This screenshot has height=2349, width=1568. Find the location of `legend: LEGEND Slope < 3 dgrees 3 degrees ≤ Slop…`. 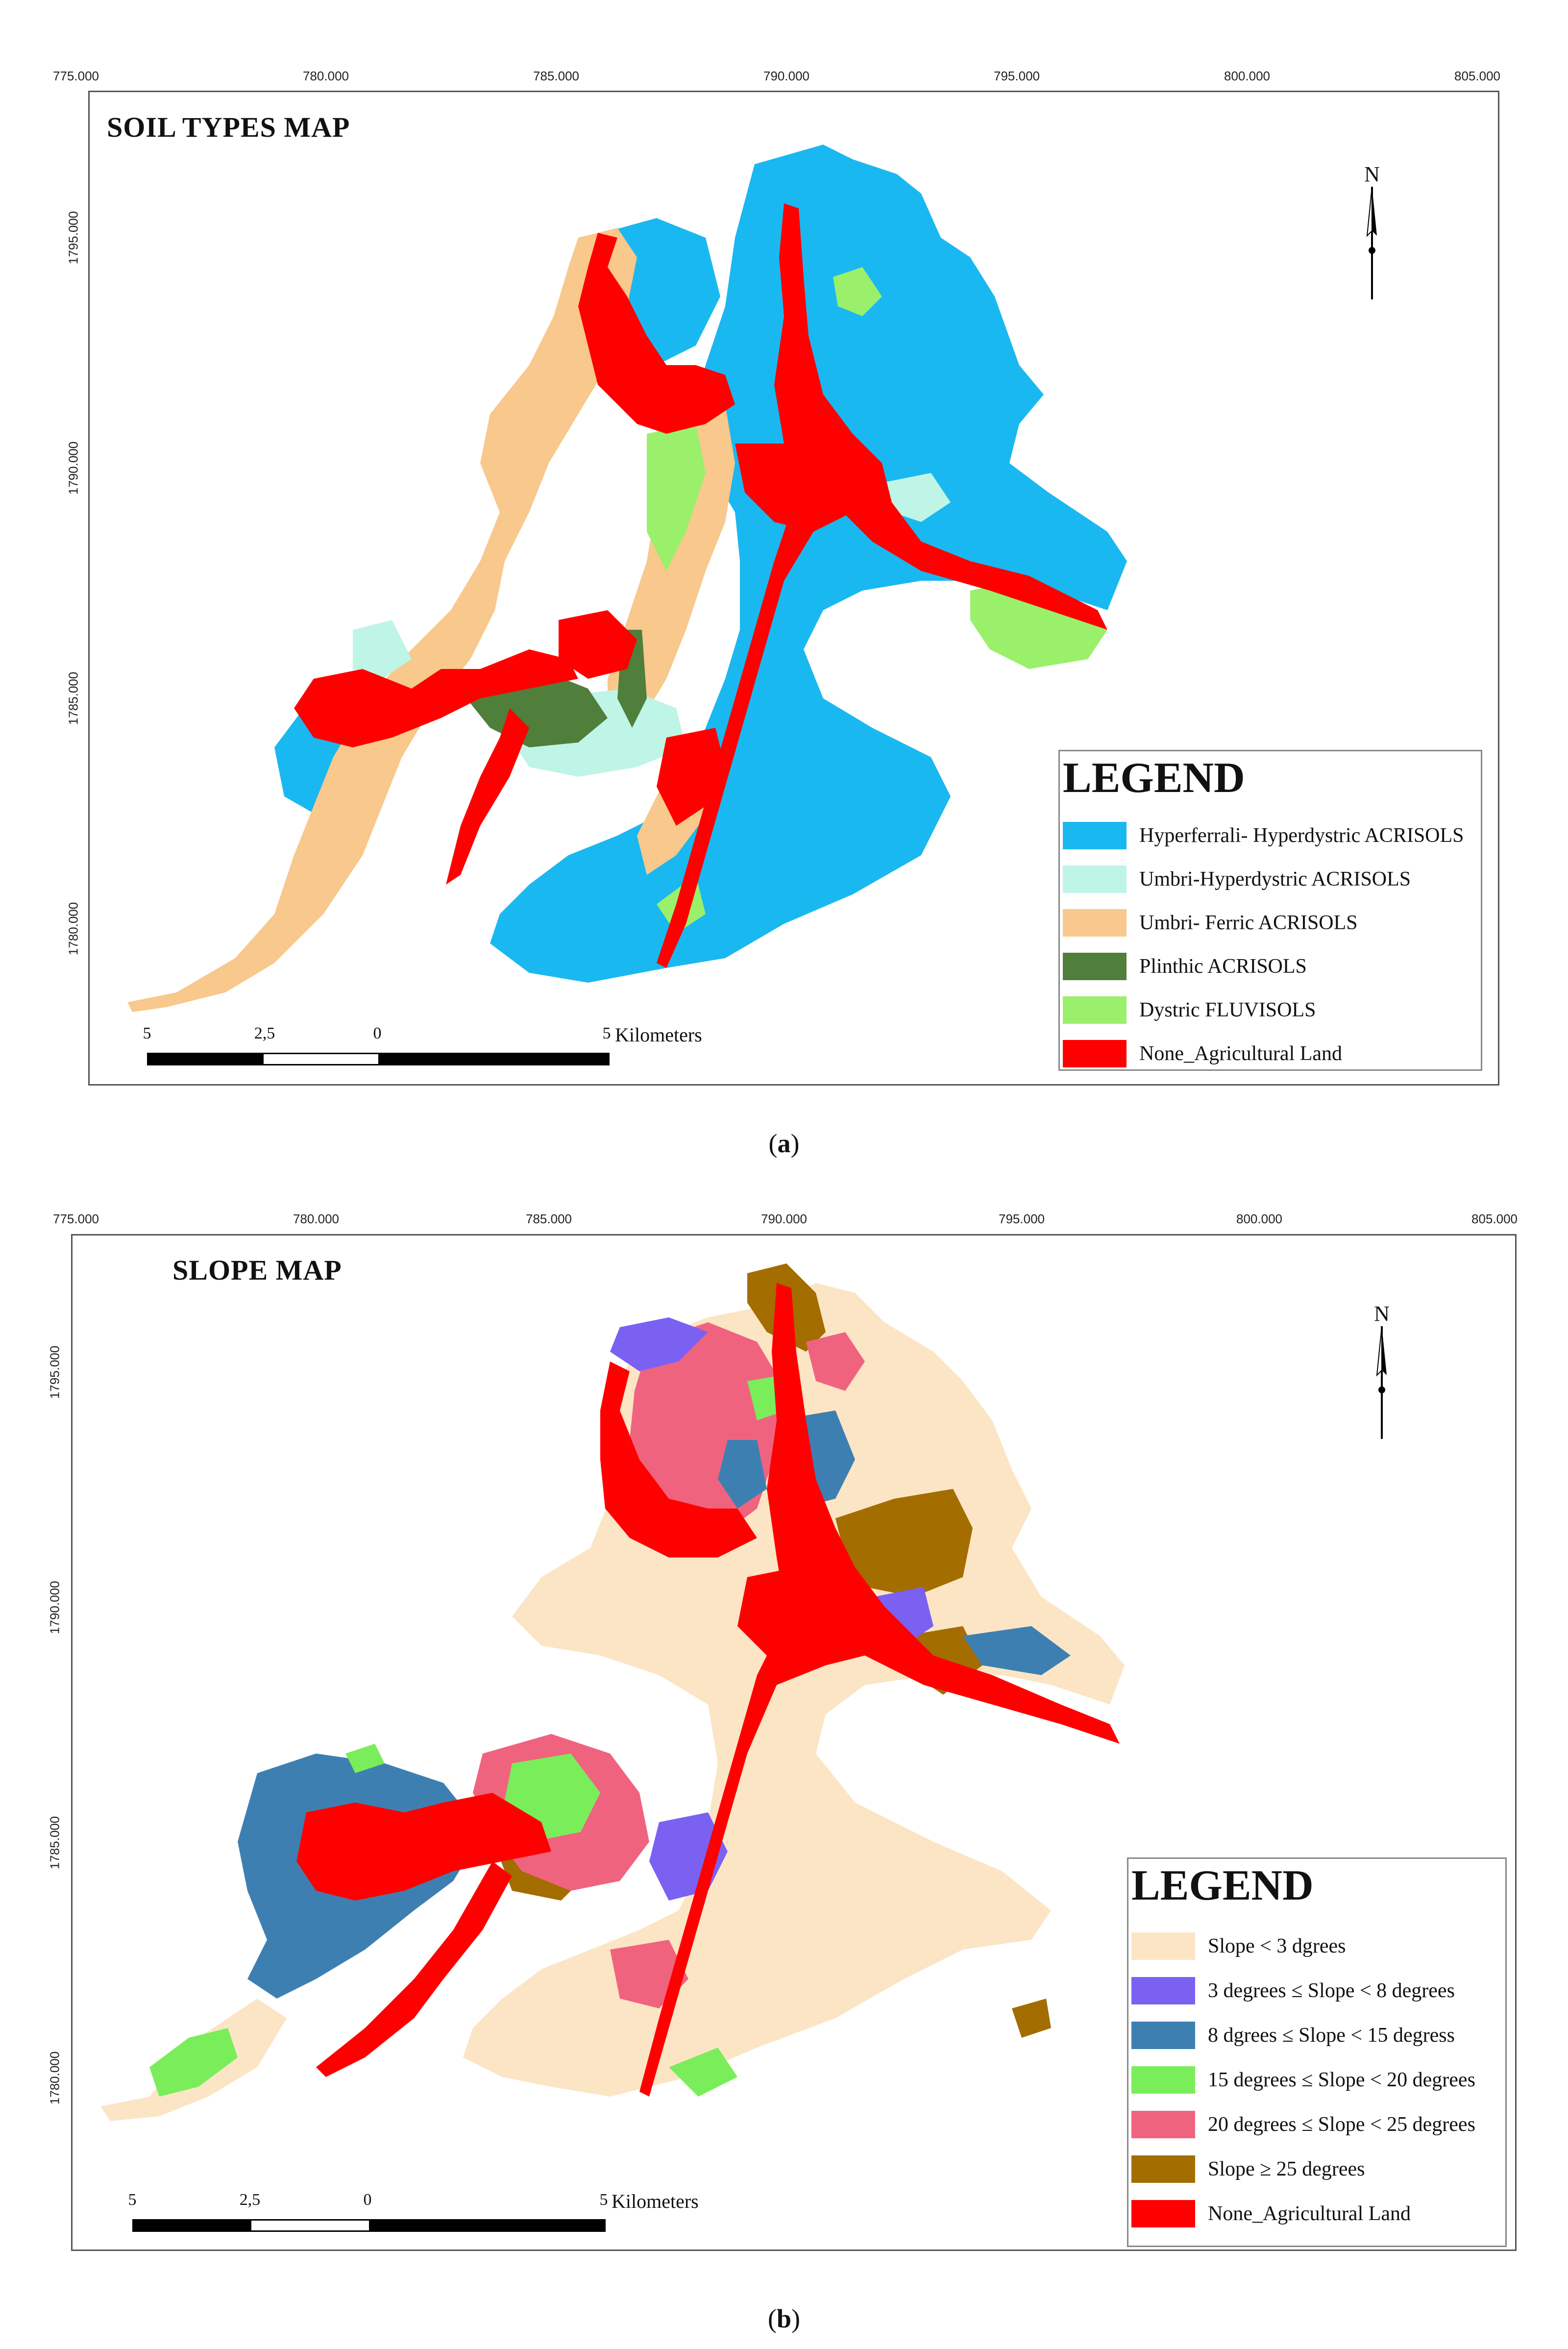

legend: LEGEND Slope < 3 dgrees 3 degrees ≤ Slop… is located at coordinates (1317, 2052).